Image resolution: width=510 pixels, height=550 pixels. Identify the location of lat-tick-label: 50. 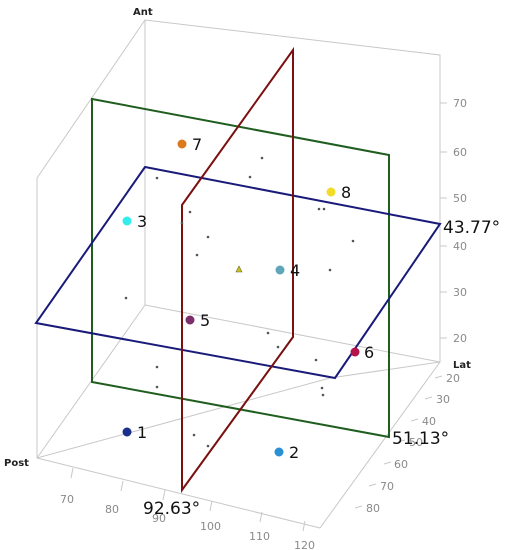
(416, 442).